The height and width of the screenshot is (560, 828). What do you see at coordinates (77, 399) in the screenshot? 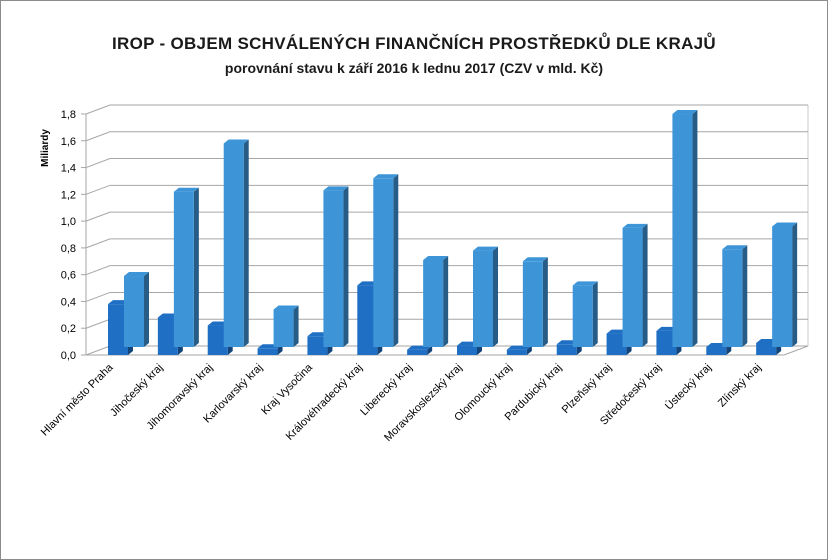
I see `x-tick-label: Hlavní město Praha` at bounding box center [77, 399].